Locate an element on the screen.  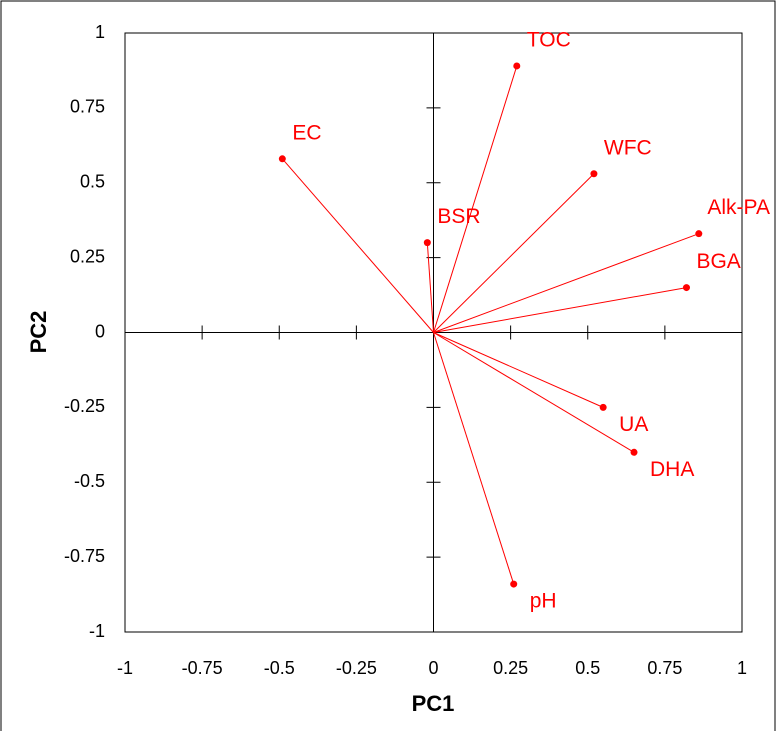
point-label: BSR is located at coordinates (458, 216).